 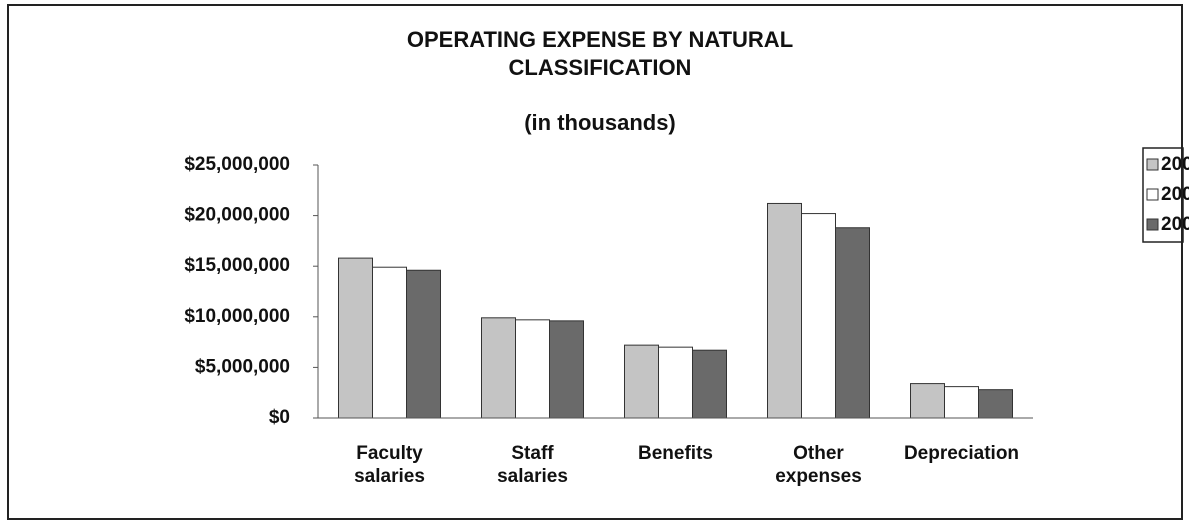 What do you see at coordinates (237, 215) in the screenshot?
I see `y-tick-label: $20,000,000` at bounding box center [237, 215].